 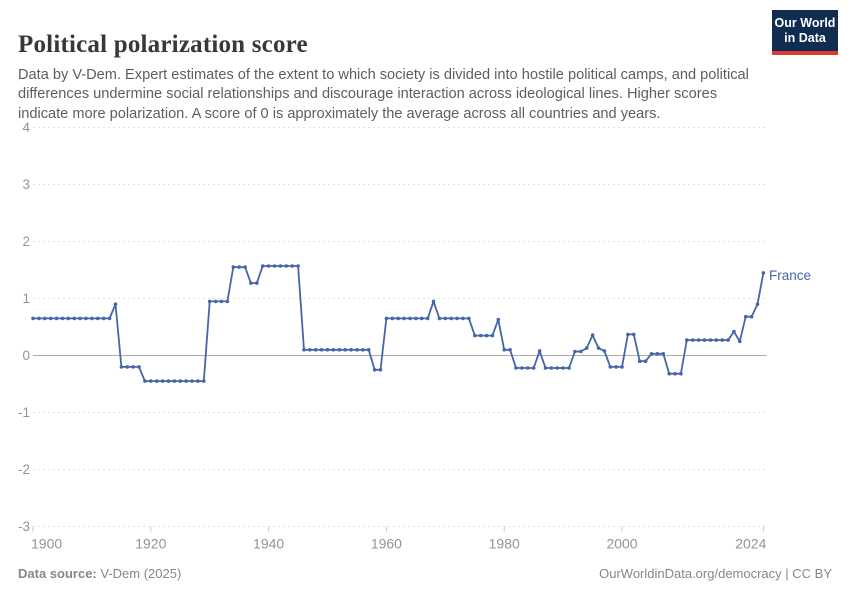 I want to click on data-source: Data source: V-Dem (2025), so click(x=99, y=573).